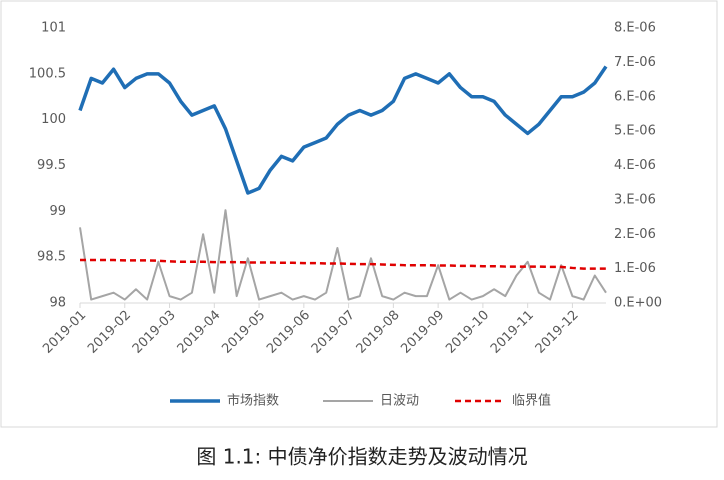 The height and width of the screenshot is (480, 724). What do you see at coordinates (635, 199) in the screenshot?
I see `y2-tick-label: 3.E-06` at bounding box center [635, 199].